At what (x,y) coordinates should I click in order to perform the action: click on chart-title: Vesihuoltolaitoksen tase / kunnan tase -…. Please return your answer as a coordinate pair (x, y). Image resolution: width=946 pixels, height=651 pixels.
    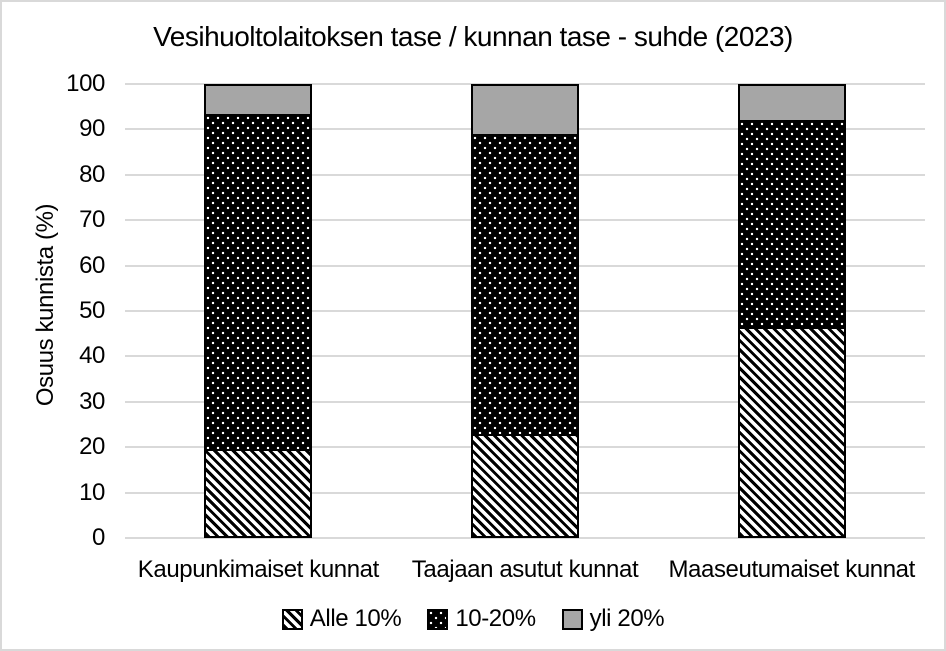
    Looking at the image, I should click on (473, 36).